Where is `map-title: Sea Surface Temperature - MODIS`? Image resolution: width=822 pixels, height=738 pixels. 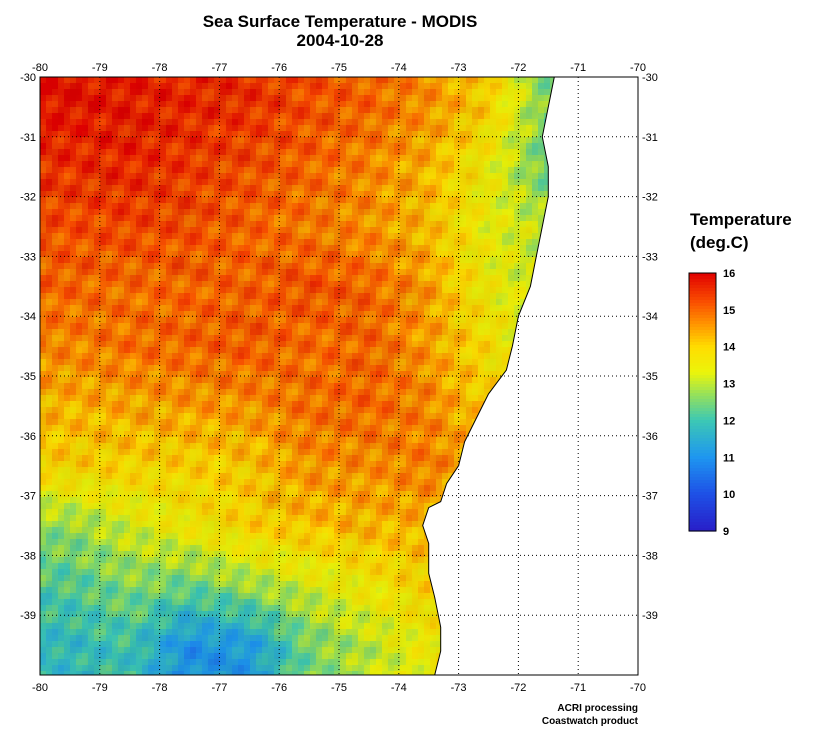
map-title: Sea Surface Temperature - MODIS is located at coordinates (340, 21).